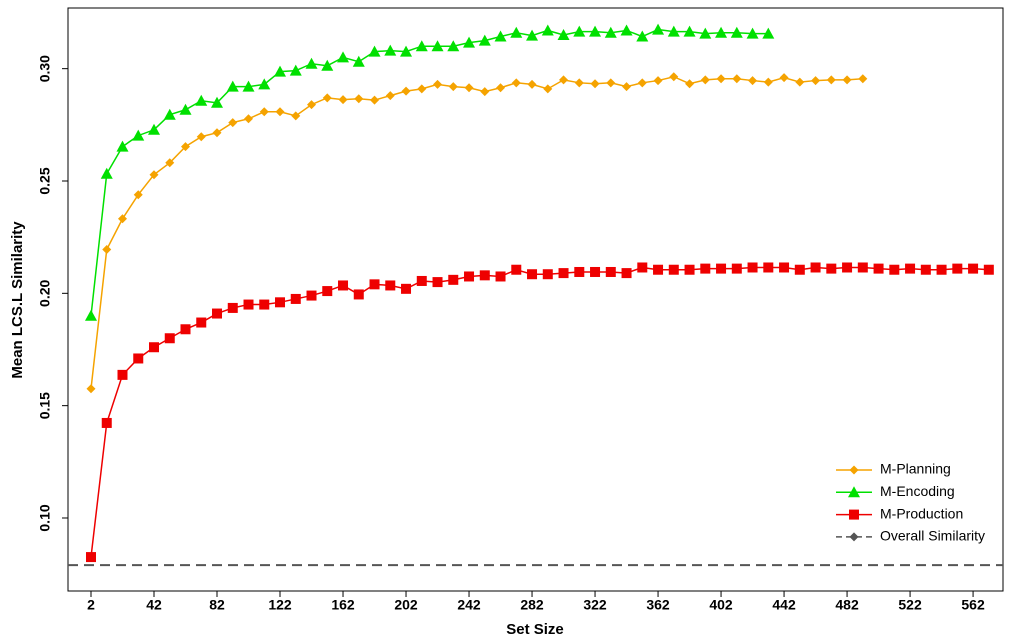 The width and height of the screenshot is (1015, 641). I want to click on y-tick-label: 0.20, so click(45, 292).